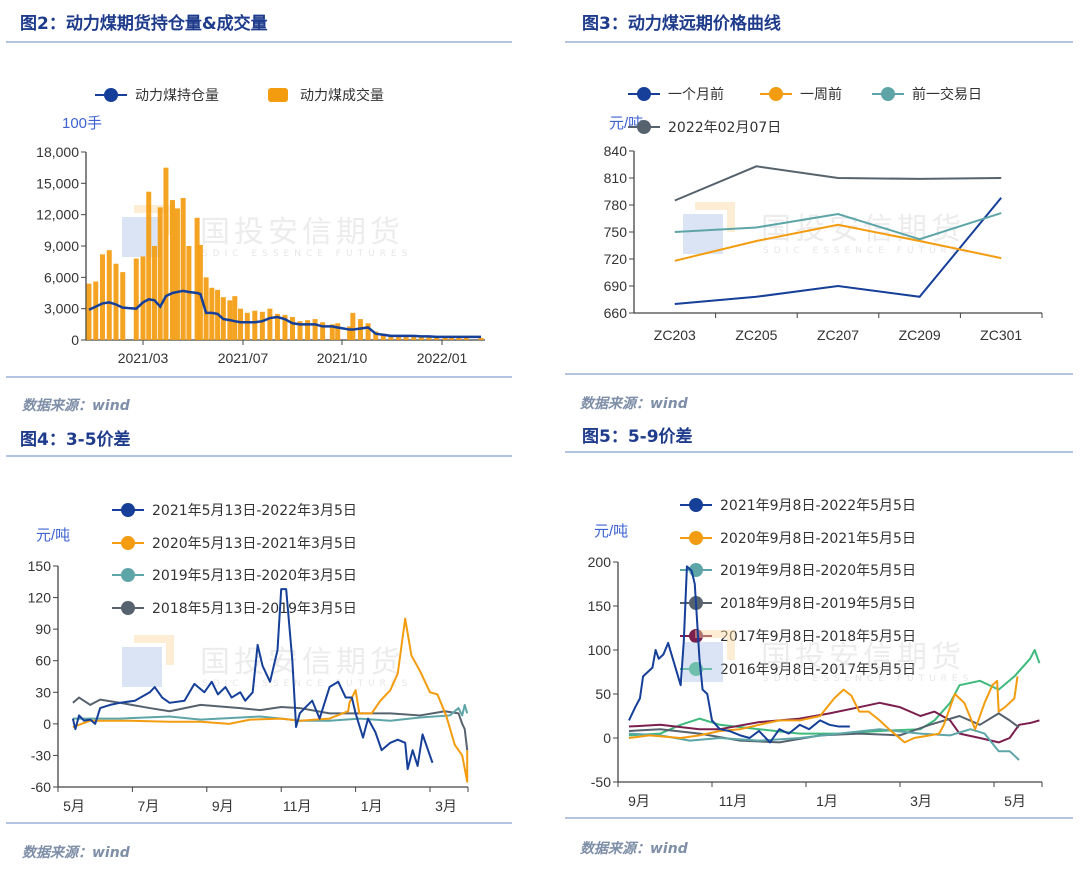 The image size is (1080, 871). Describe the element at coordinates (616, 286) in the screenshot. I see `y-tick-label: 690` at that location.